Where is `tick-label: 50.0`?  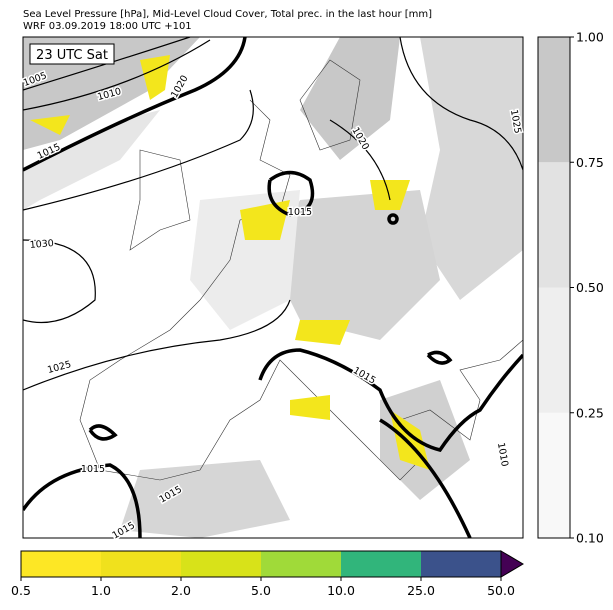
tick-label: 50.0 is located at coordinates (501, 590).